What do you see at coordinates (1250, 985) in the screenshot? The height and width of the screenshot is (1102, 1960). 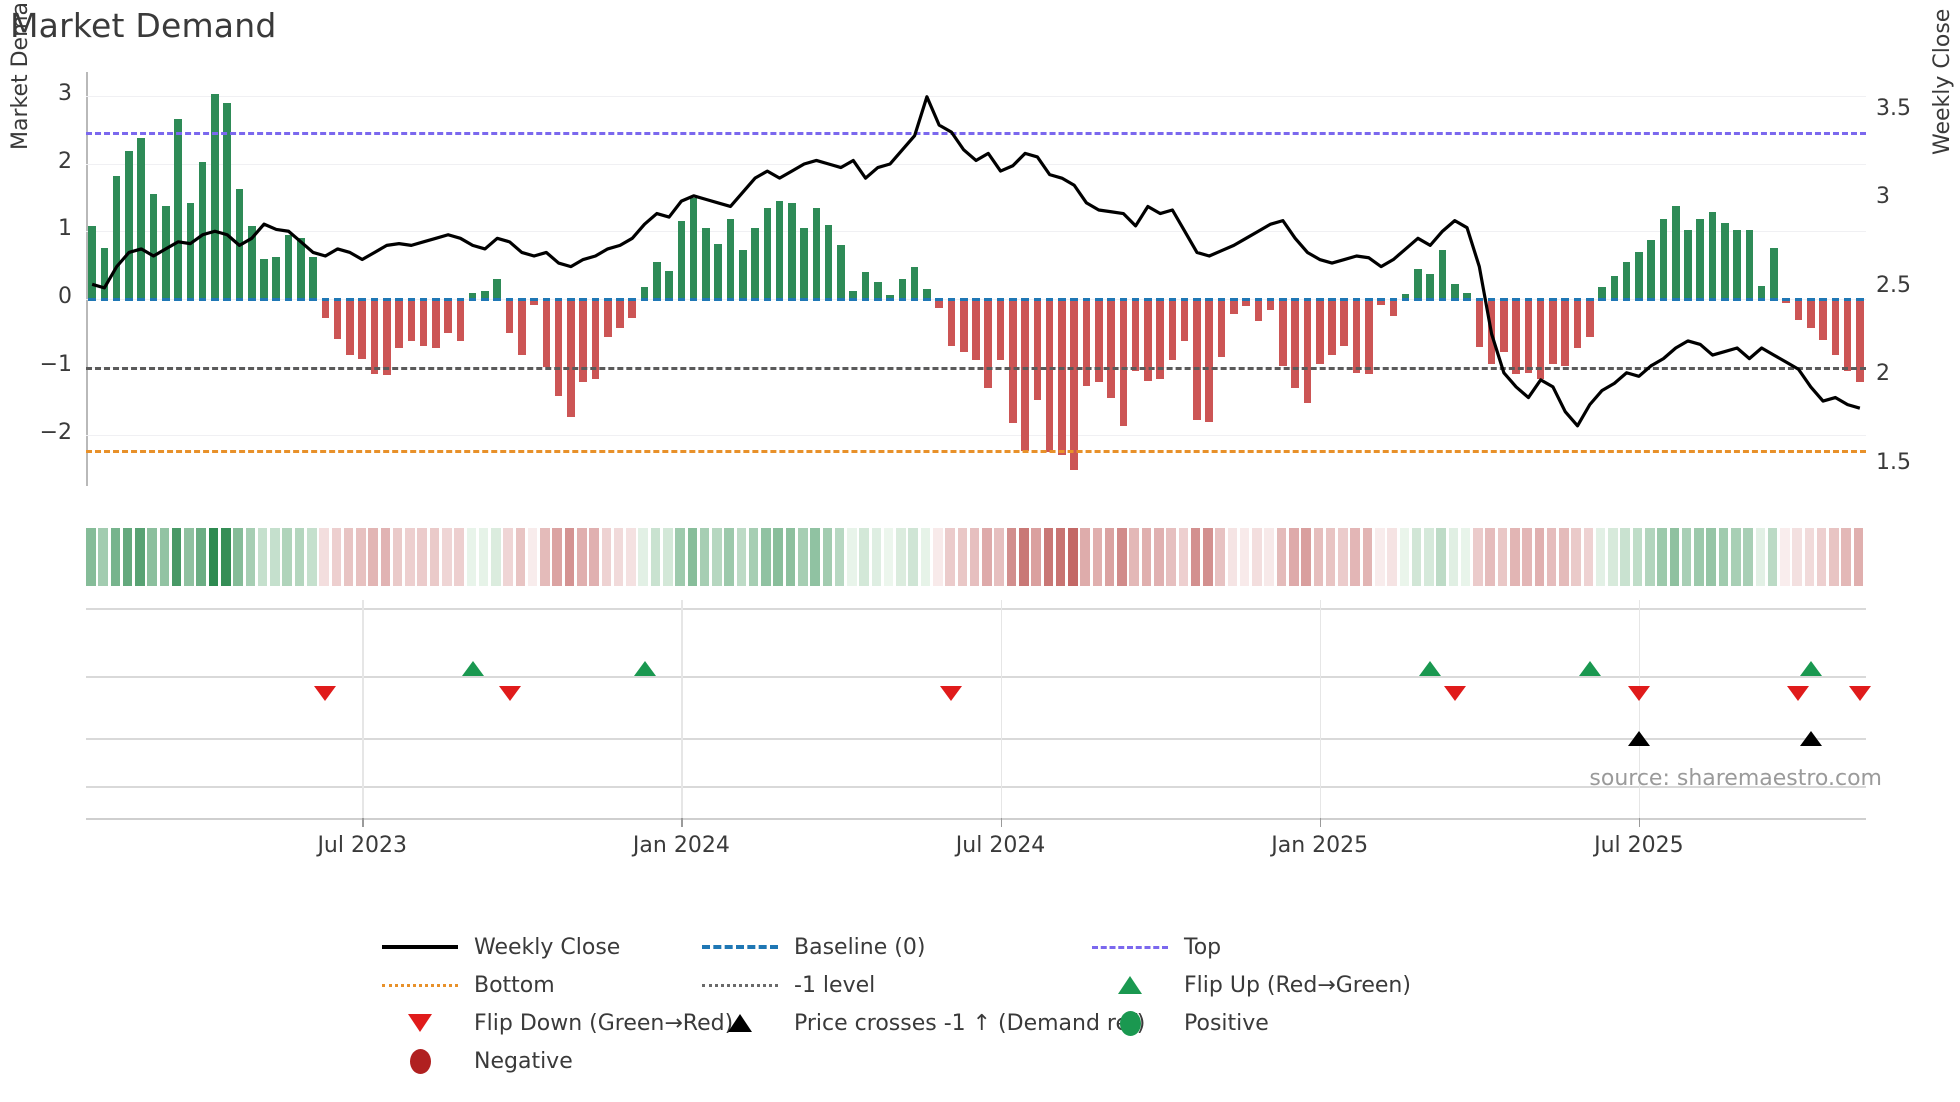 I see `legend-item: Flip Up (Red→Green)` at bounding box center [1250, 985].